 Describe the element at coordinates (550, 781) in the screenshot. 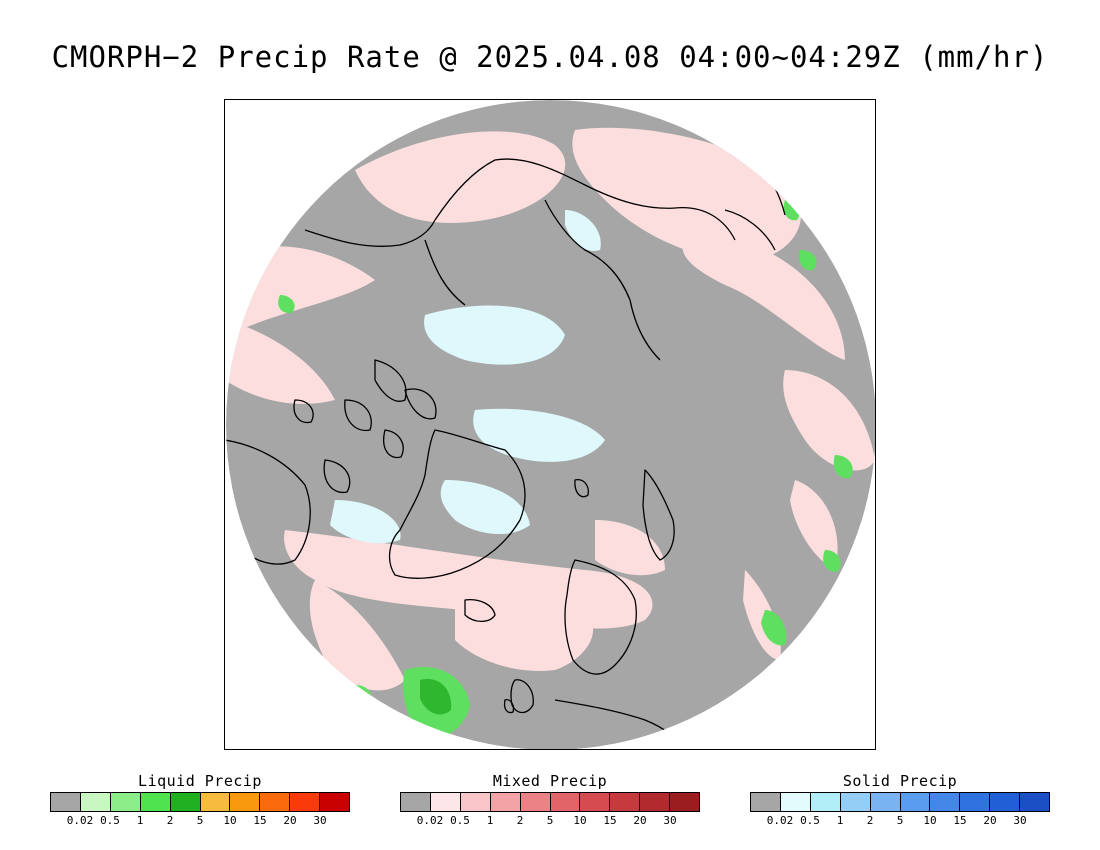

I see `legend-title: Mixed Precip` at that location.